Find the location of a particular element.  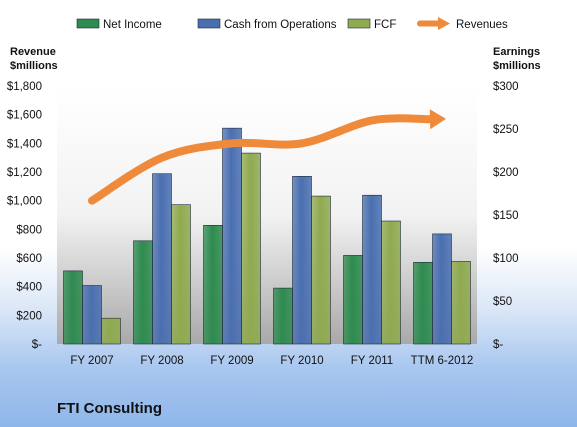

left-tick-label: $1,400 is located at coordinates (24, 144).